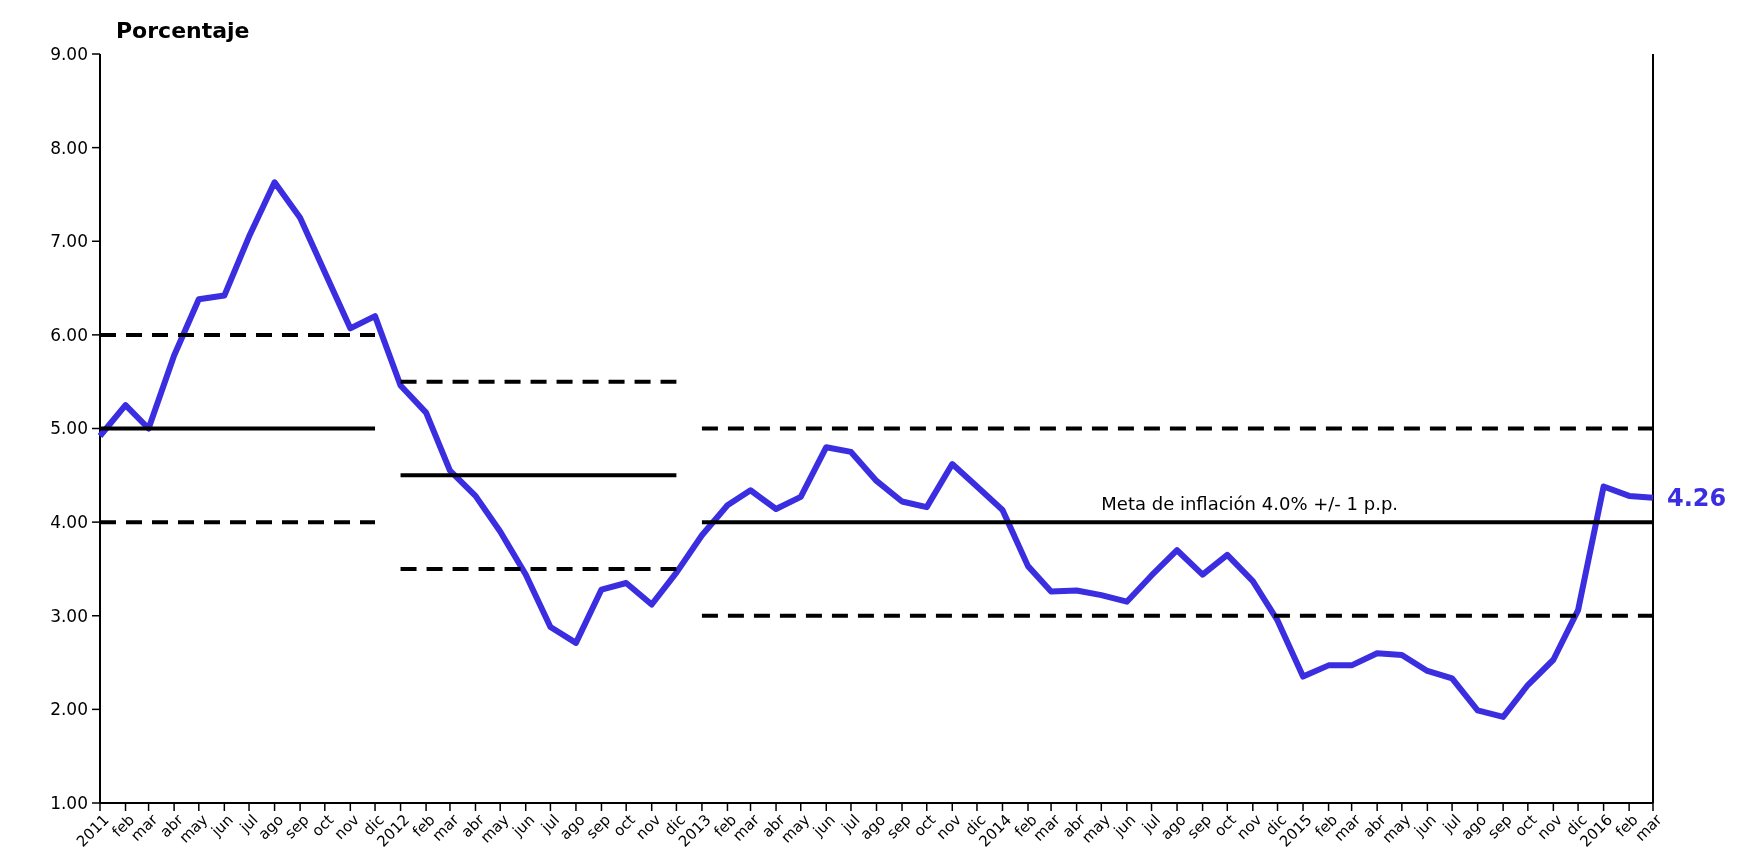 The width and height of the screenshot is (1757, 862). Describe the element at coordinates (69, 334) in the screenshot. I see `y-tick-label: 6.00` at that location.